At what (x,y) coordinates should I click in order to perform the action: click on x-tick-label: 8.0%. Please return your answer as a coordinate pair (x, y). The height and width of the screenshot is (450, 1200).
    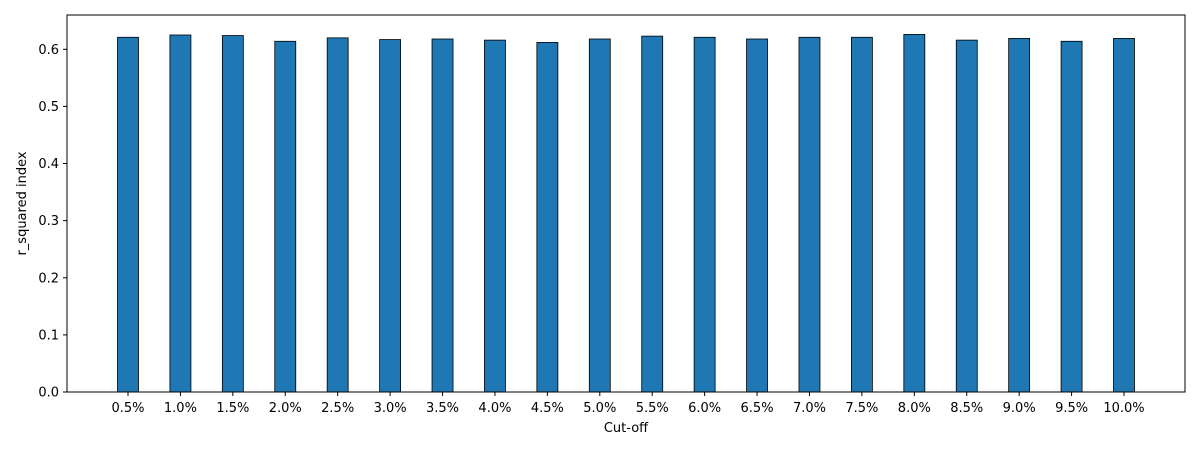
    Looking at the image, I should click on (914, 408).